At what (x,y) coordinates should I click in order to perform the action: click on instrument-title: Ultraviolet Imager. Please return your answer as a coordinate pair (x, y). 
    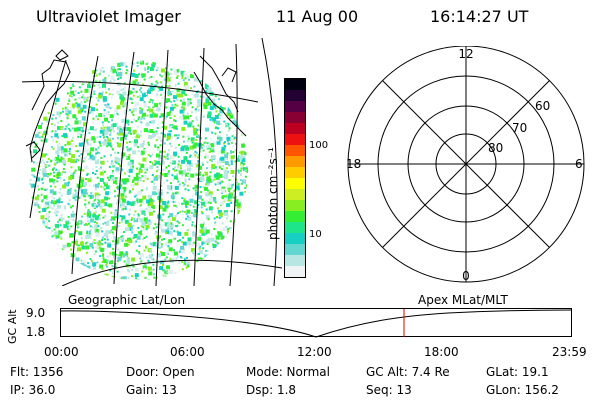
    Looking at the image, I should click on (108, 16).